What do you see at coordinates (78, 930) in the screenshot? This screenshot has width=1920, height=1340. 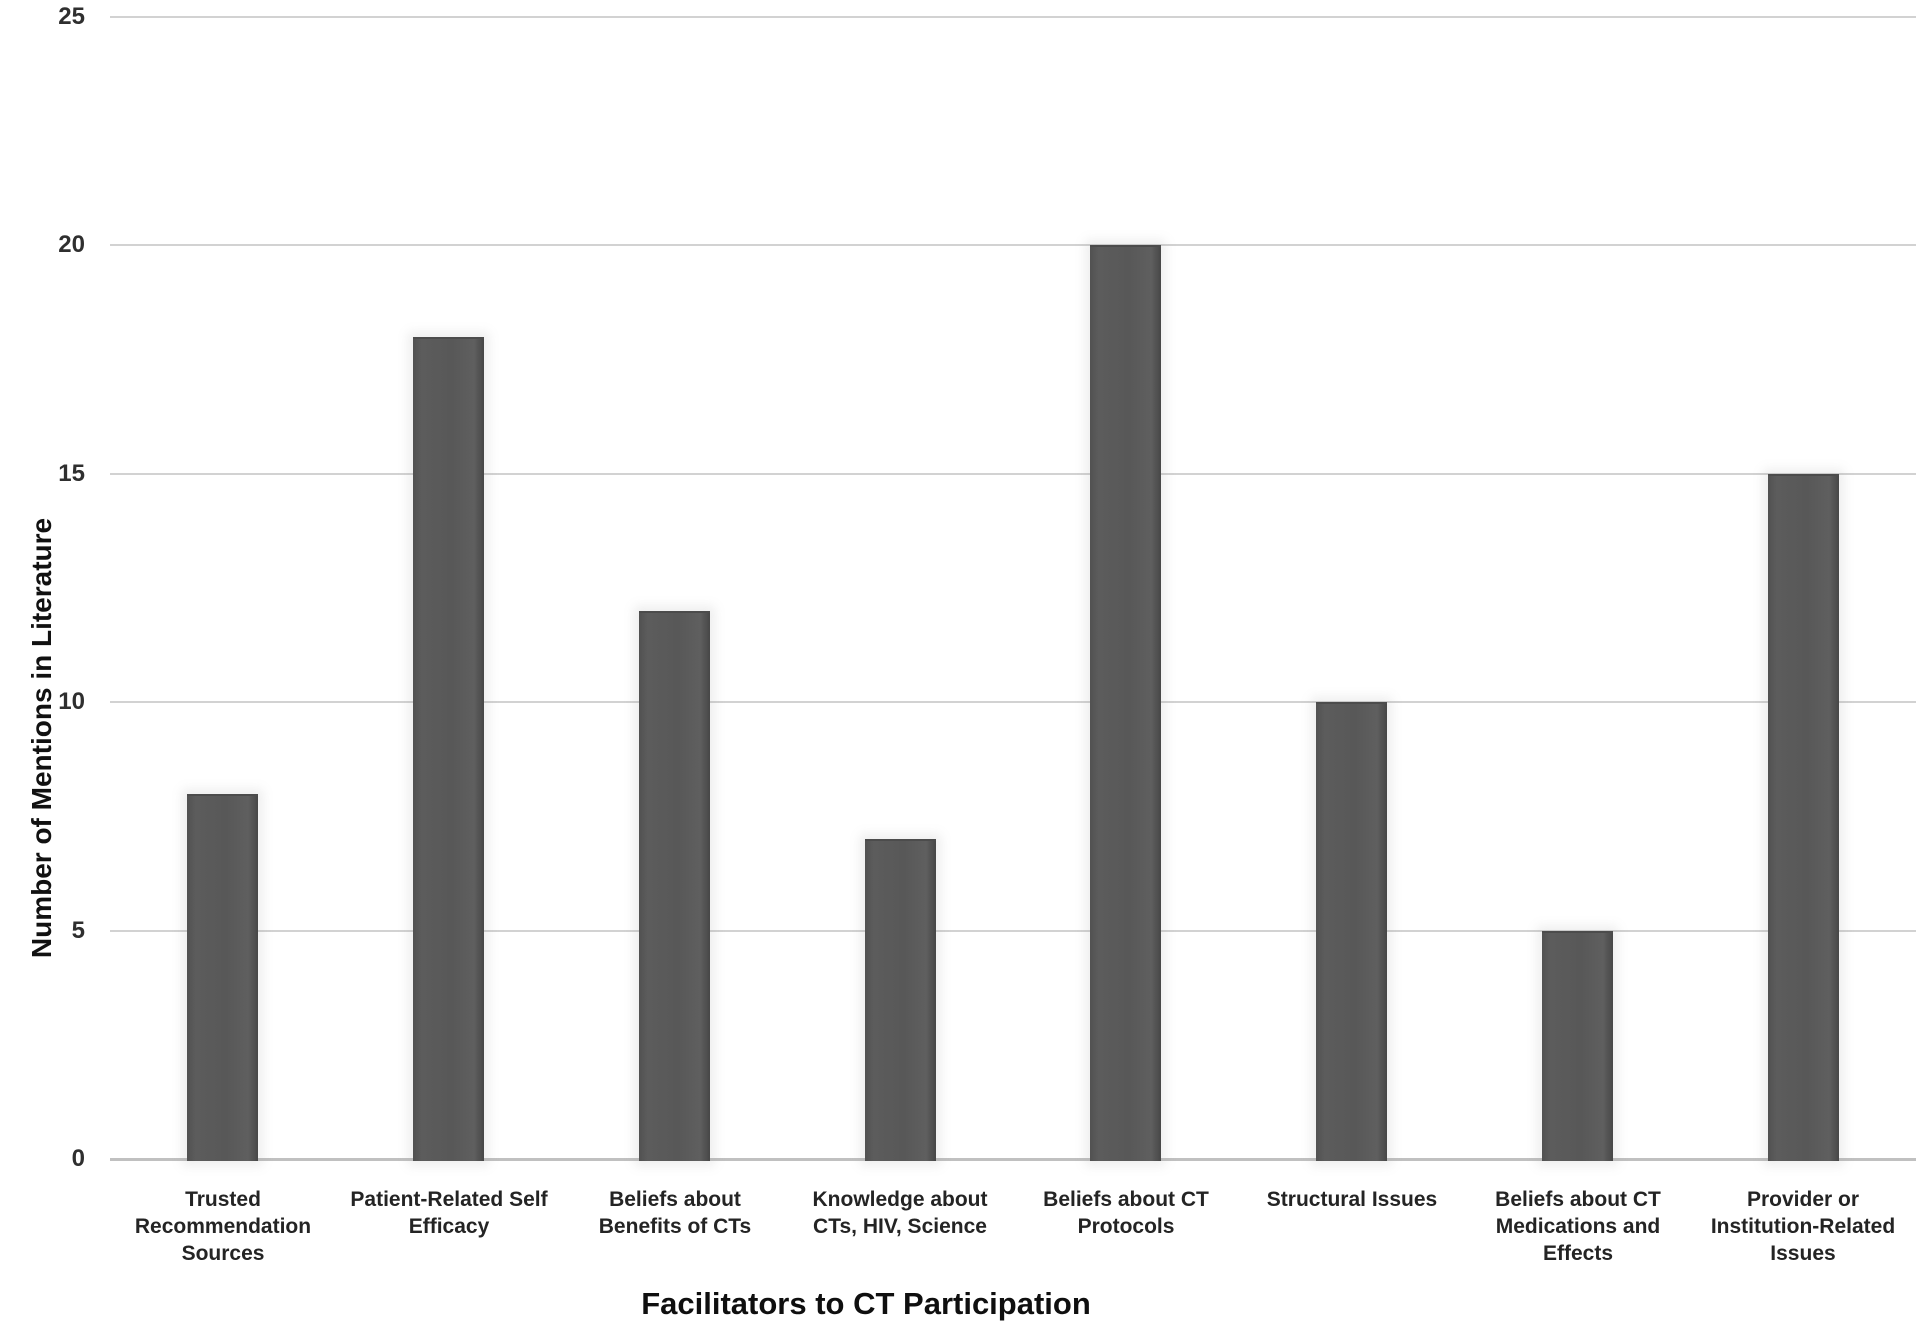 I see `y-tick-label: 5` at bounding box center [78, 930].